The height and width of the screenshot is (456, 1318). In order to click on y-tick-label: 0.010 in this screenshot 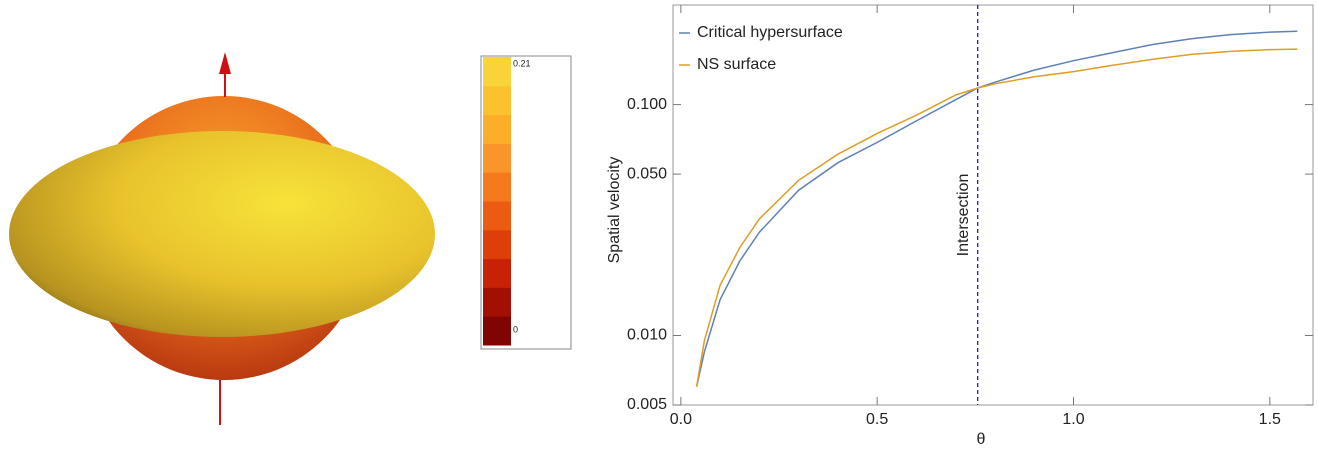, I will do `click(647, 335)`.